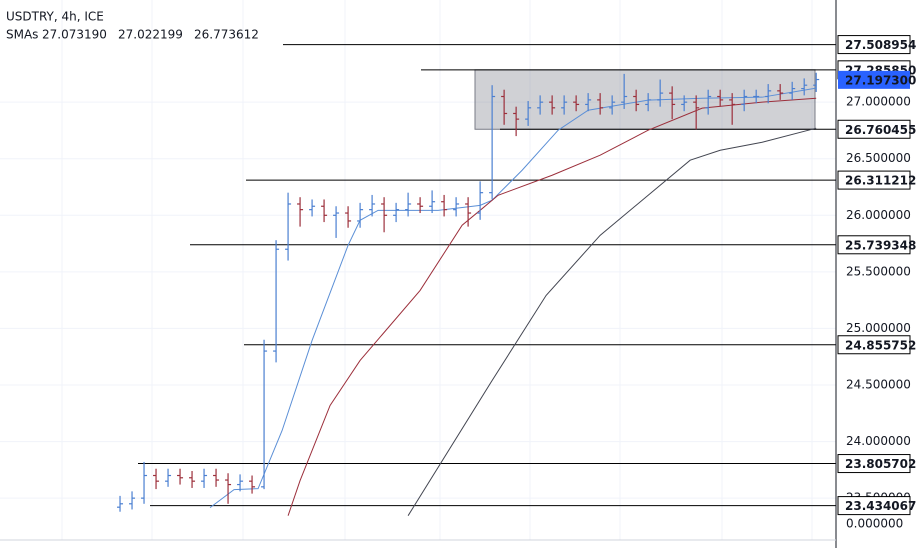 The image size is (917, 548). What do you see at coordinates (878, 271) in the screenshot?
I see `y-tick-label: 25.500000` at bounding box center [878, 271].